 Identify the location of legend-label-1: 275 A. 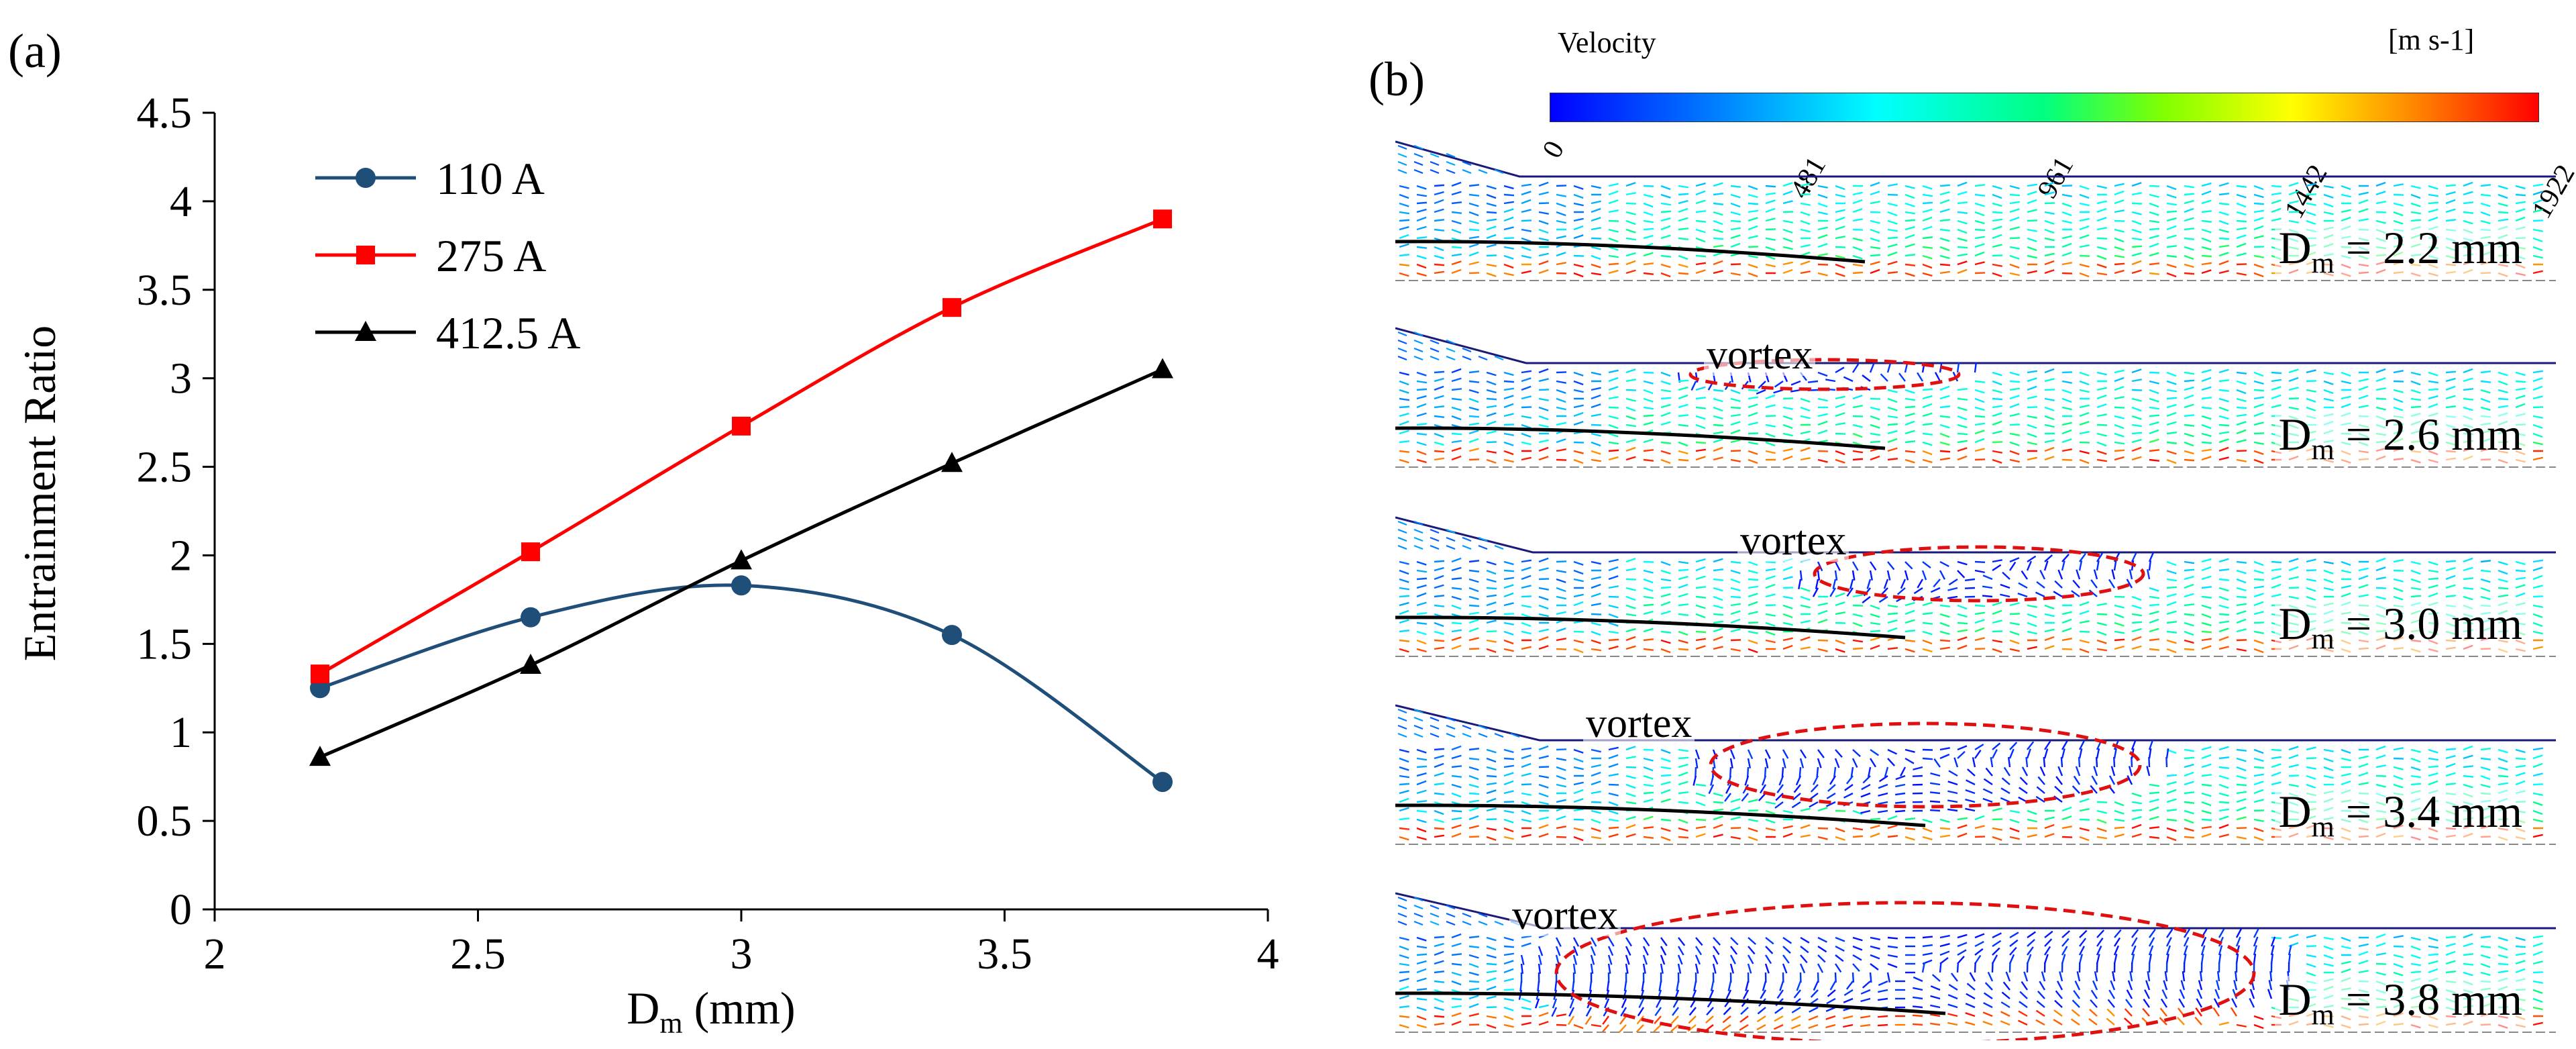
(491, 255).